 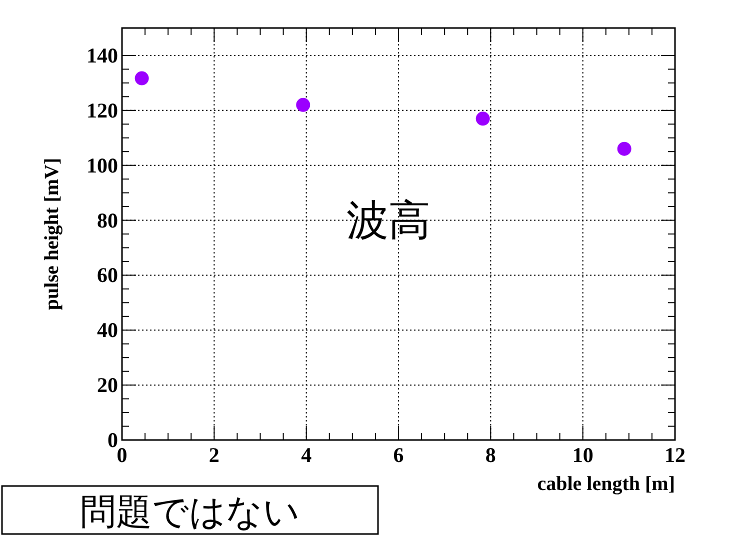 What do you see at coordinates (52, 234) in the screenshot?
I see `y-axis-title: pulse height [mV]` at bounding box center [52, 234].